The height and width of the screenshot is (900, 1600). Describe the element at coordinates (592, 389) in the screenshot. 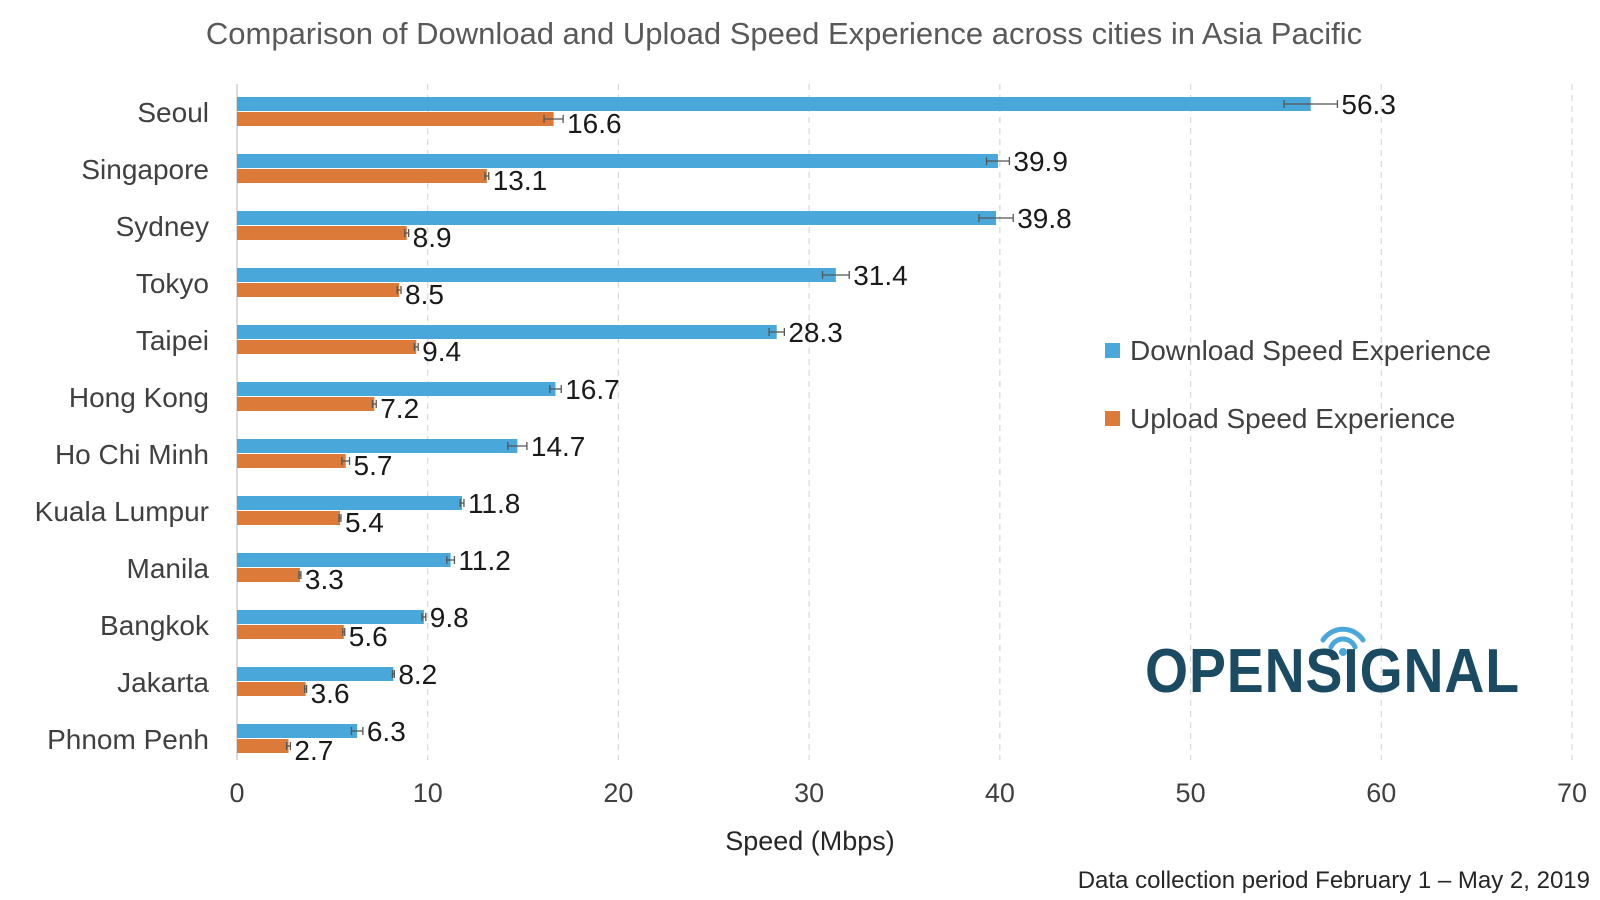

I see `data-label-download: 16.7` at that location.